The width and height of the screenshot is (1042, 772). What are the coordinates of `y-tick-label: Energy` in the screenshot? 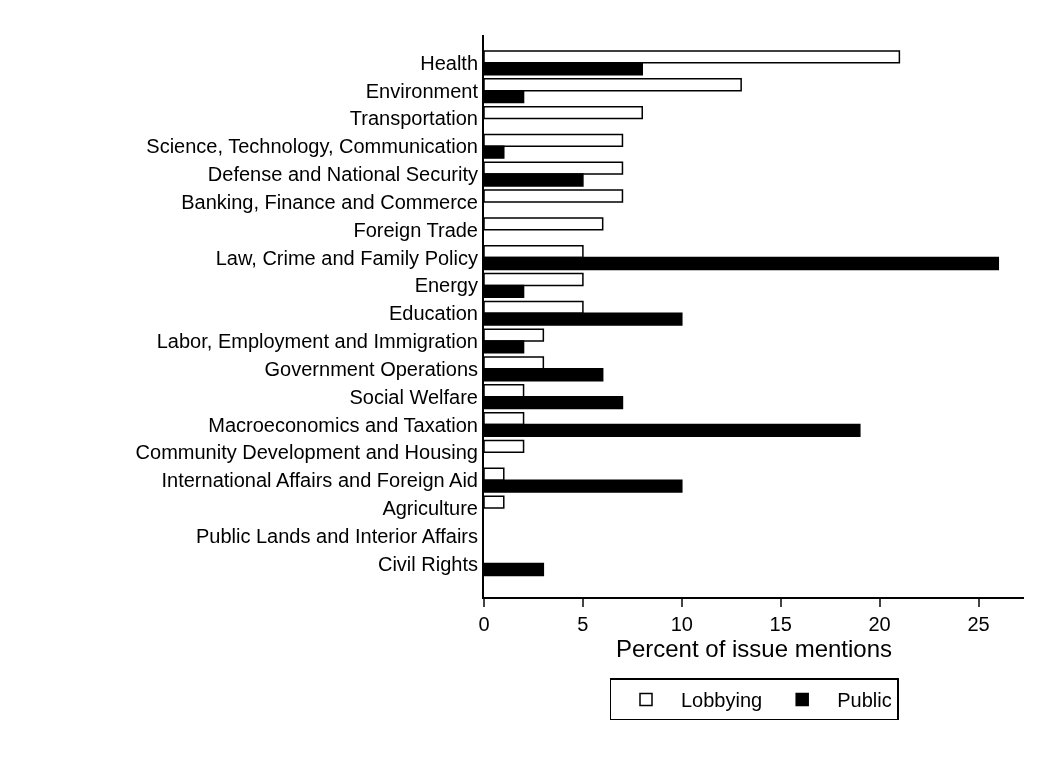 It's located at (446, 285).